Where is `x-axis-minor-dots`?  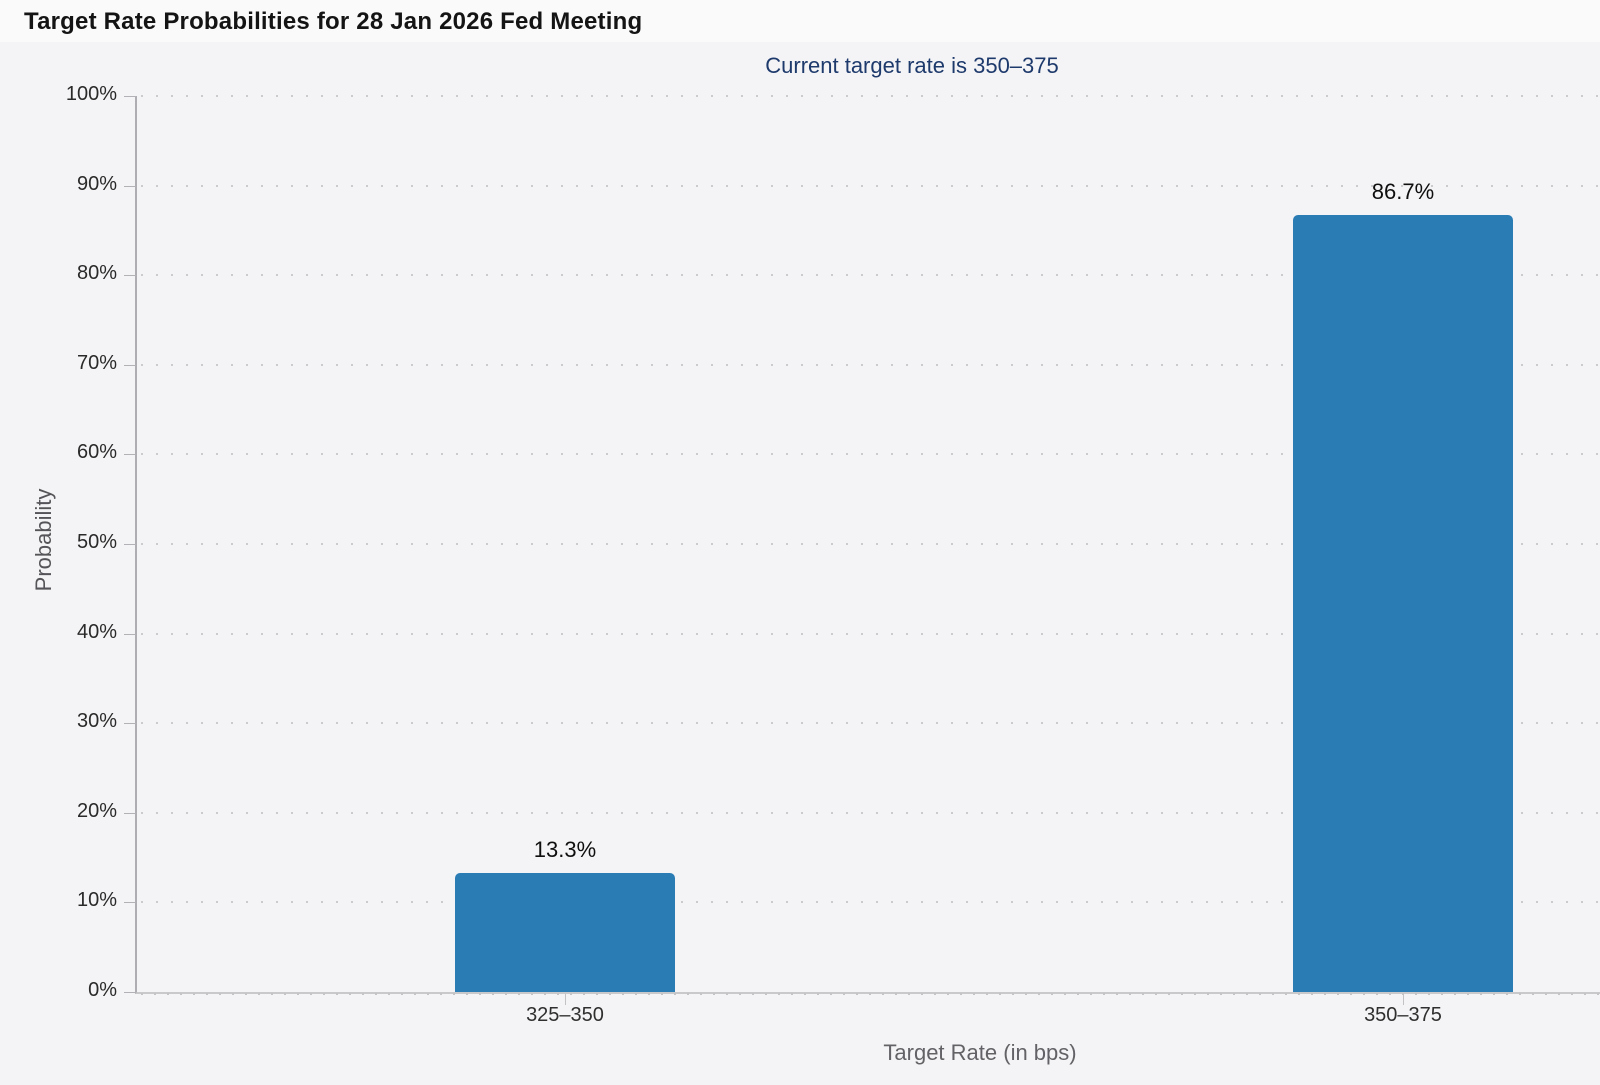 x-axis-minor-dots is located at coordinates (870, 994).